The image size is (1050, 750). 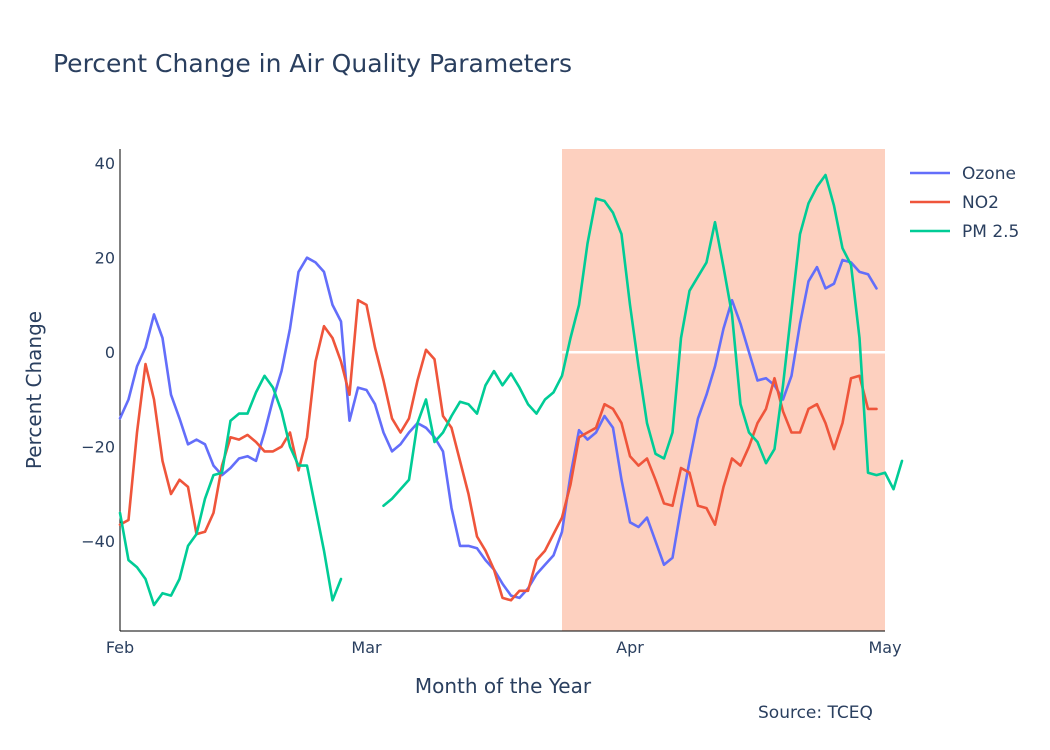 I want to click on y-tick-label: 0, so click(x=110, y=352).